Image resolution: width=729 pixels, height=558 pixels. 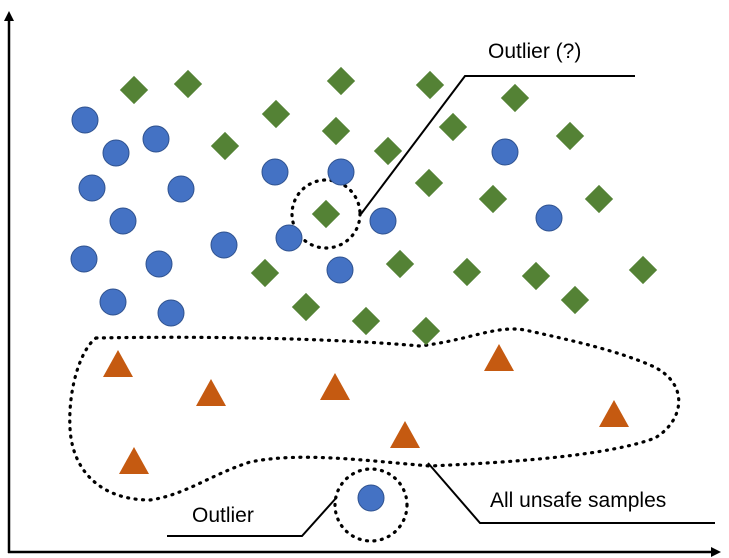 I want to click on unsafe-samples-leader, so click(x=571, y=493).